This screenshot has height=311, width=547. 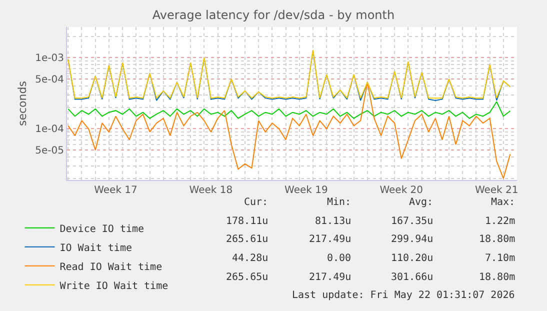 What do you see at coordinates (306, 190) in the screenshot?
I see `x-tick-label: Week 19` at bounding box center [306, 190].